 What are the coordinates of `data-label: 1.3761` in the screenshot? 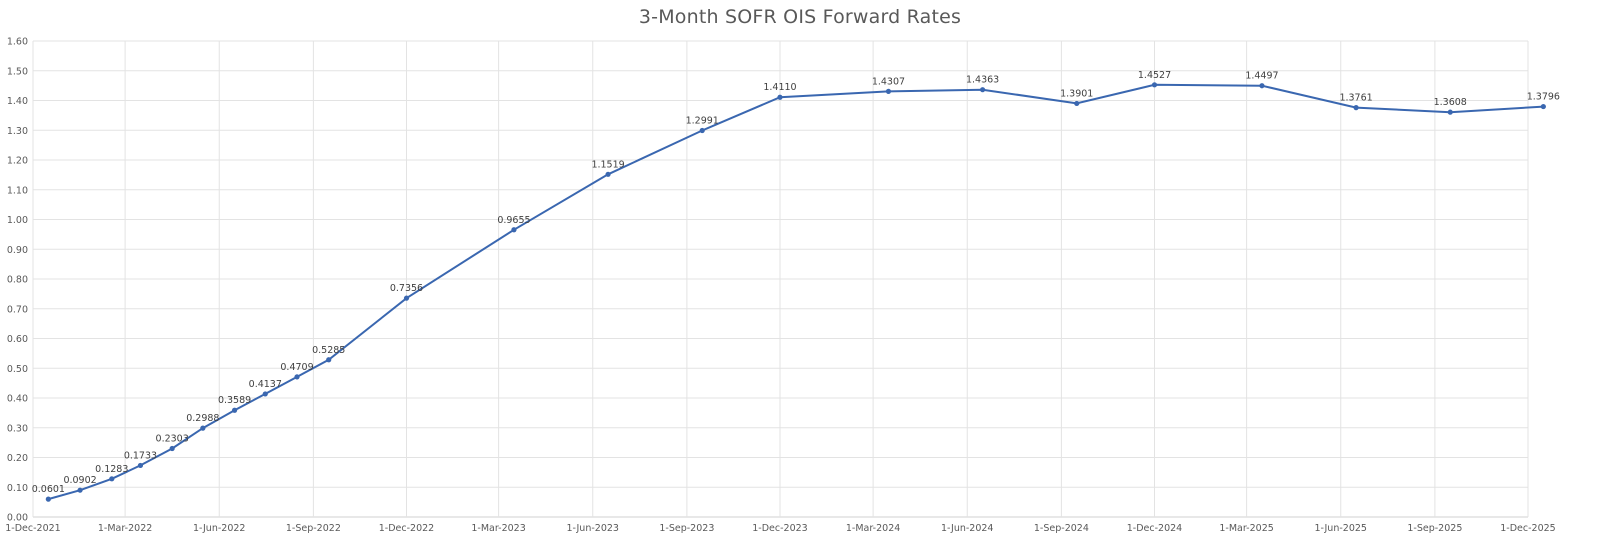 It's located at (1355, 98).